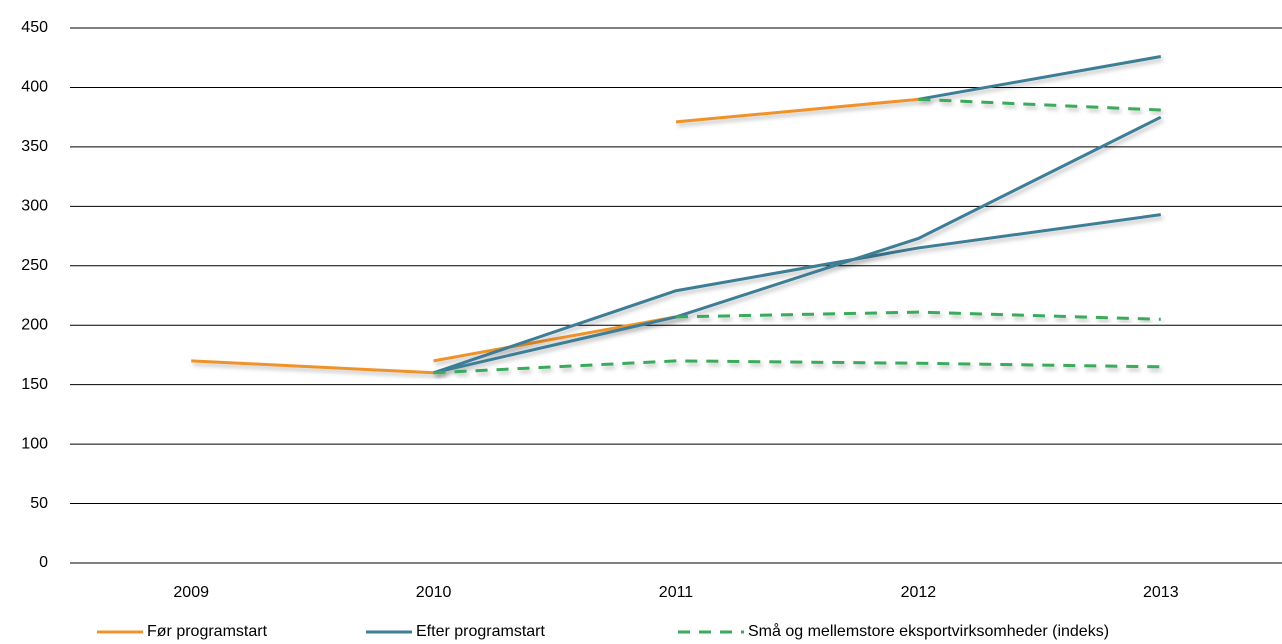 Image resolution: width=1282 pixels, height=644 pixels. Describe the element at coordinates (480, 631) in the screenshot. I see `legend-label: Efter programstart` at that location.